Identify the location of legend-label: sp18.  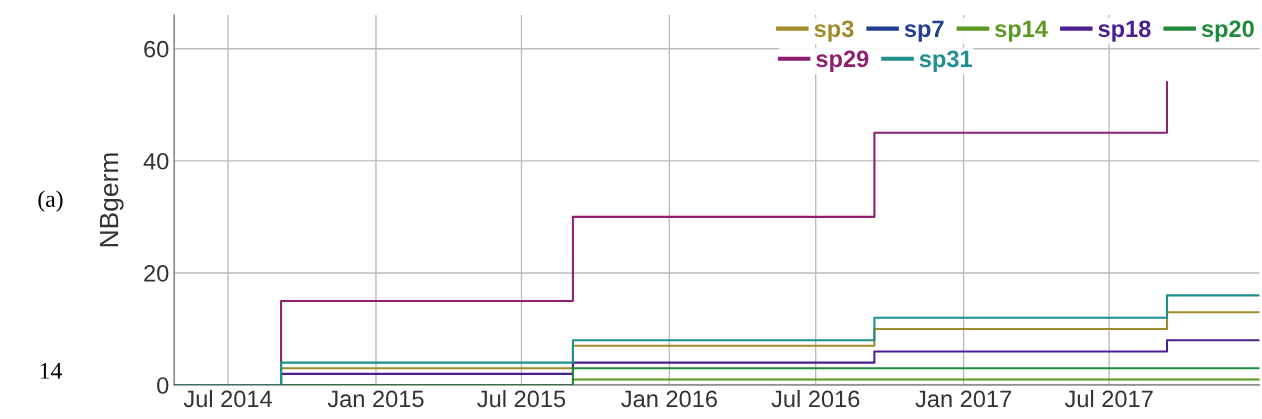
(1124, 31).